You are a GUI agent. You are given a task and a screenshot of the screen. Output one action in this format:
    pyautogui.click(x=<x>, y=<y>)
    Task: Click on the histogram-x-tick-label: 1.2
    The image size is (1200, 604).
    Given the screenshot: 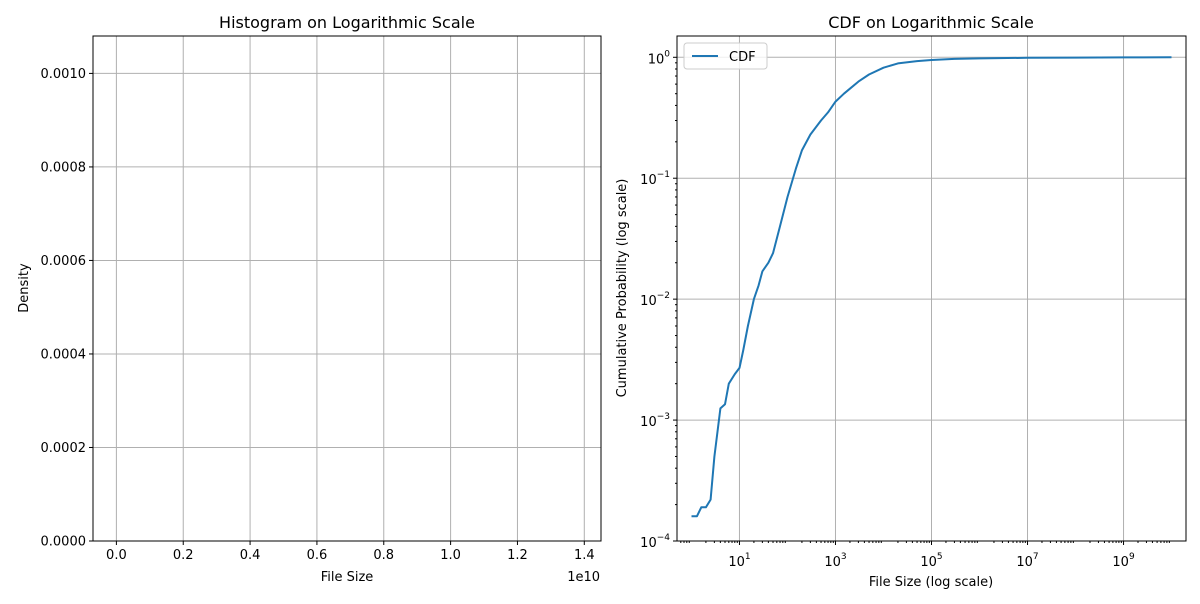 What is the action you would take?
    pyautogui.click(x=517, y=555)
    